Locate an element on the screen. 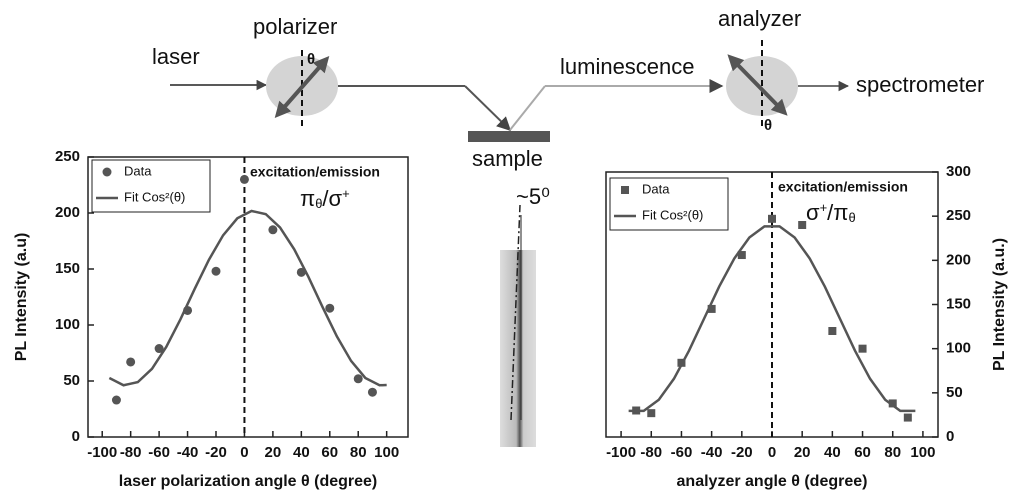 The height and width of the screenshot is (493, 1015). polarization-arrow is located at coordinates (302, 87).